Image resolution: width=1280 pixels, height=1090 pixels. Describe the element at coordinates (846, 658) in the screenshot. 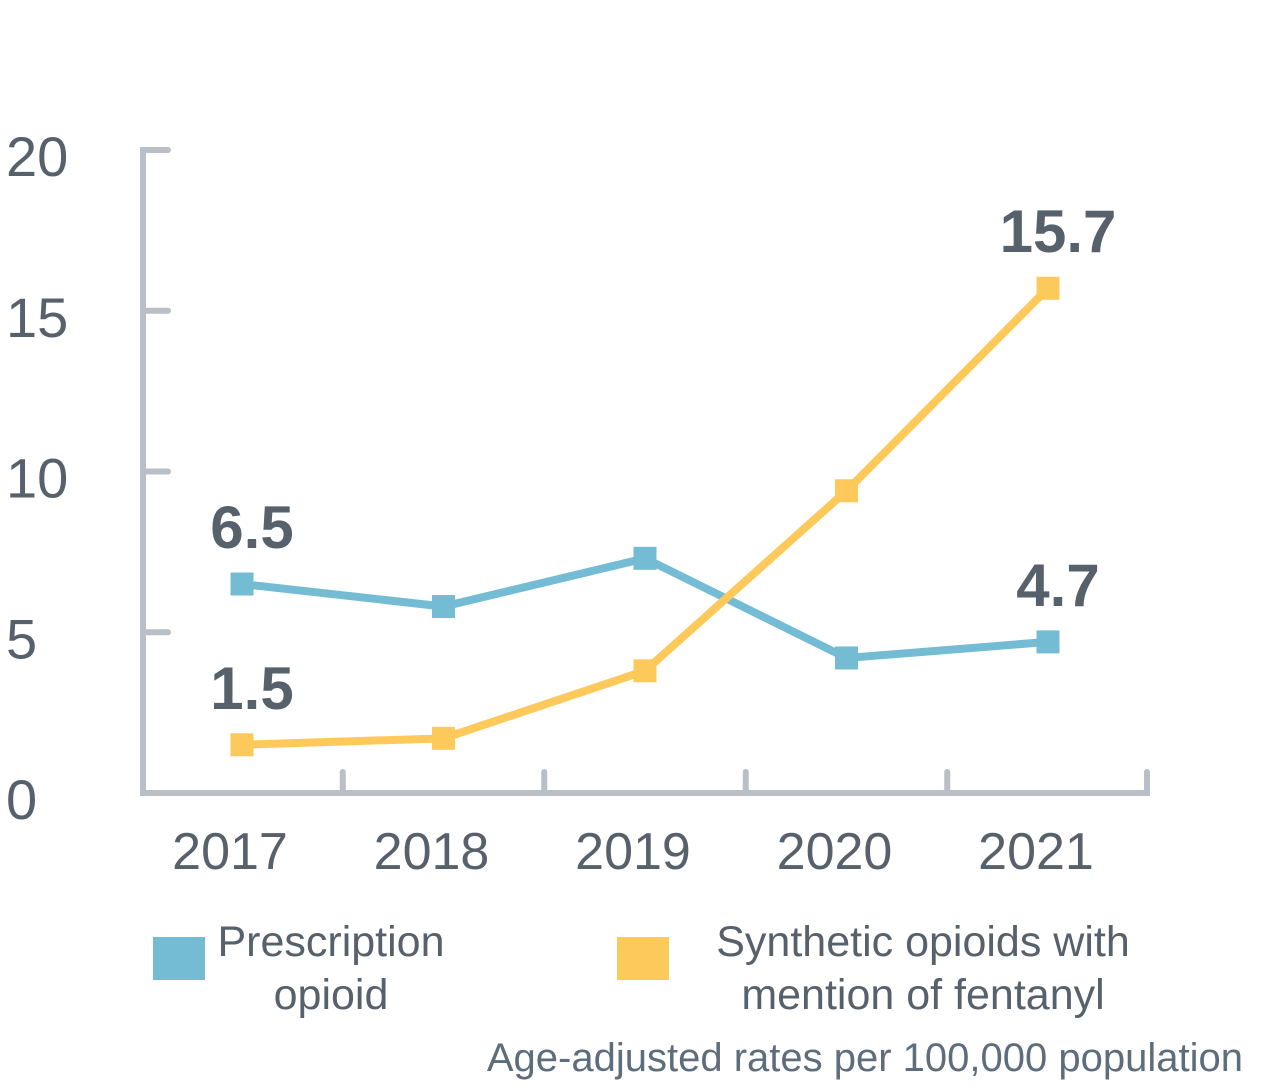

I see `marker-prescription-opioid-2020` at that location.